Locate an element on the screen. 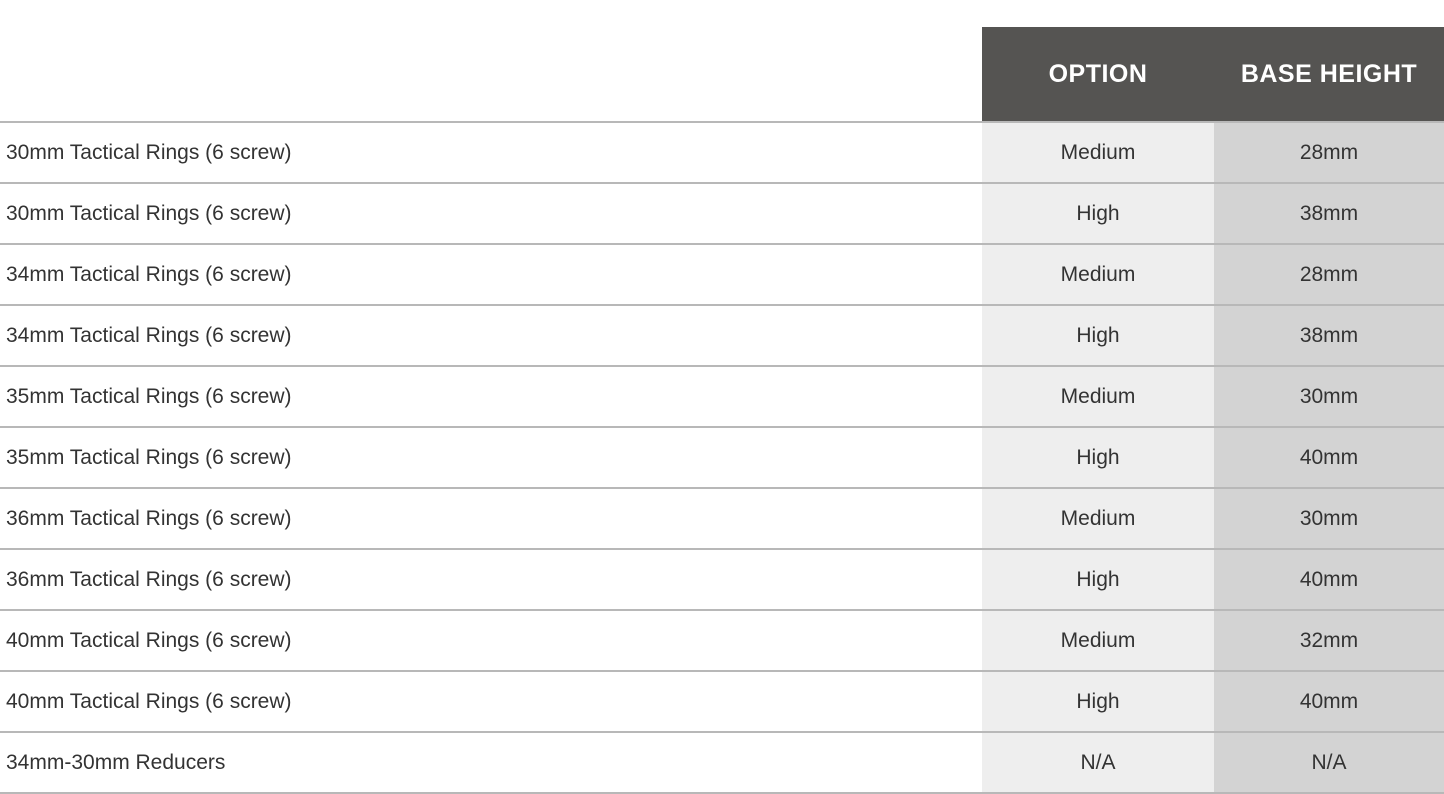 The height and width of the screenshot is (794, 1444). header-spacer-option is located at coordinates (1098, 13).